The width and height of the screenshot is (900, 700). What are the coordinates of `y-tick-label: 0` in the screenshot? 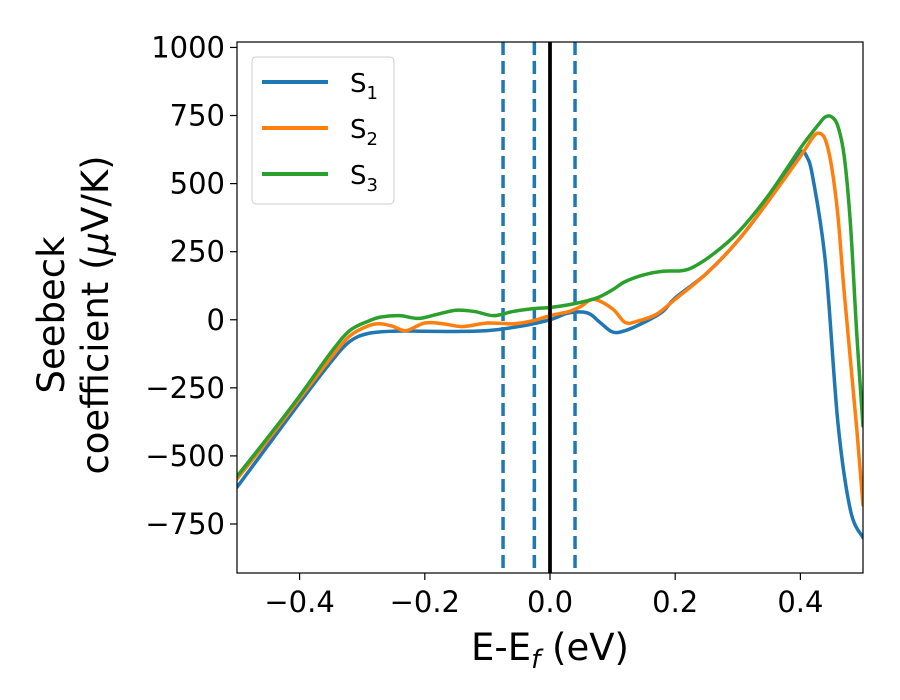 It's located at (216, 320).